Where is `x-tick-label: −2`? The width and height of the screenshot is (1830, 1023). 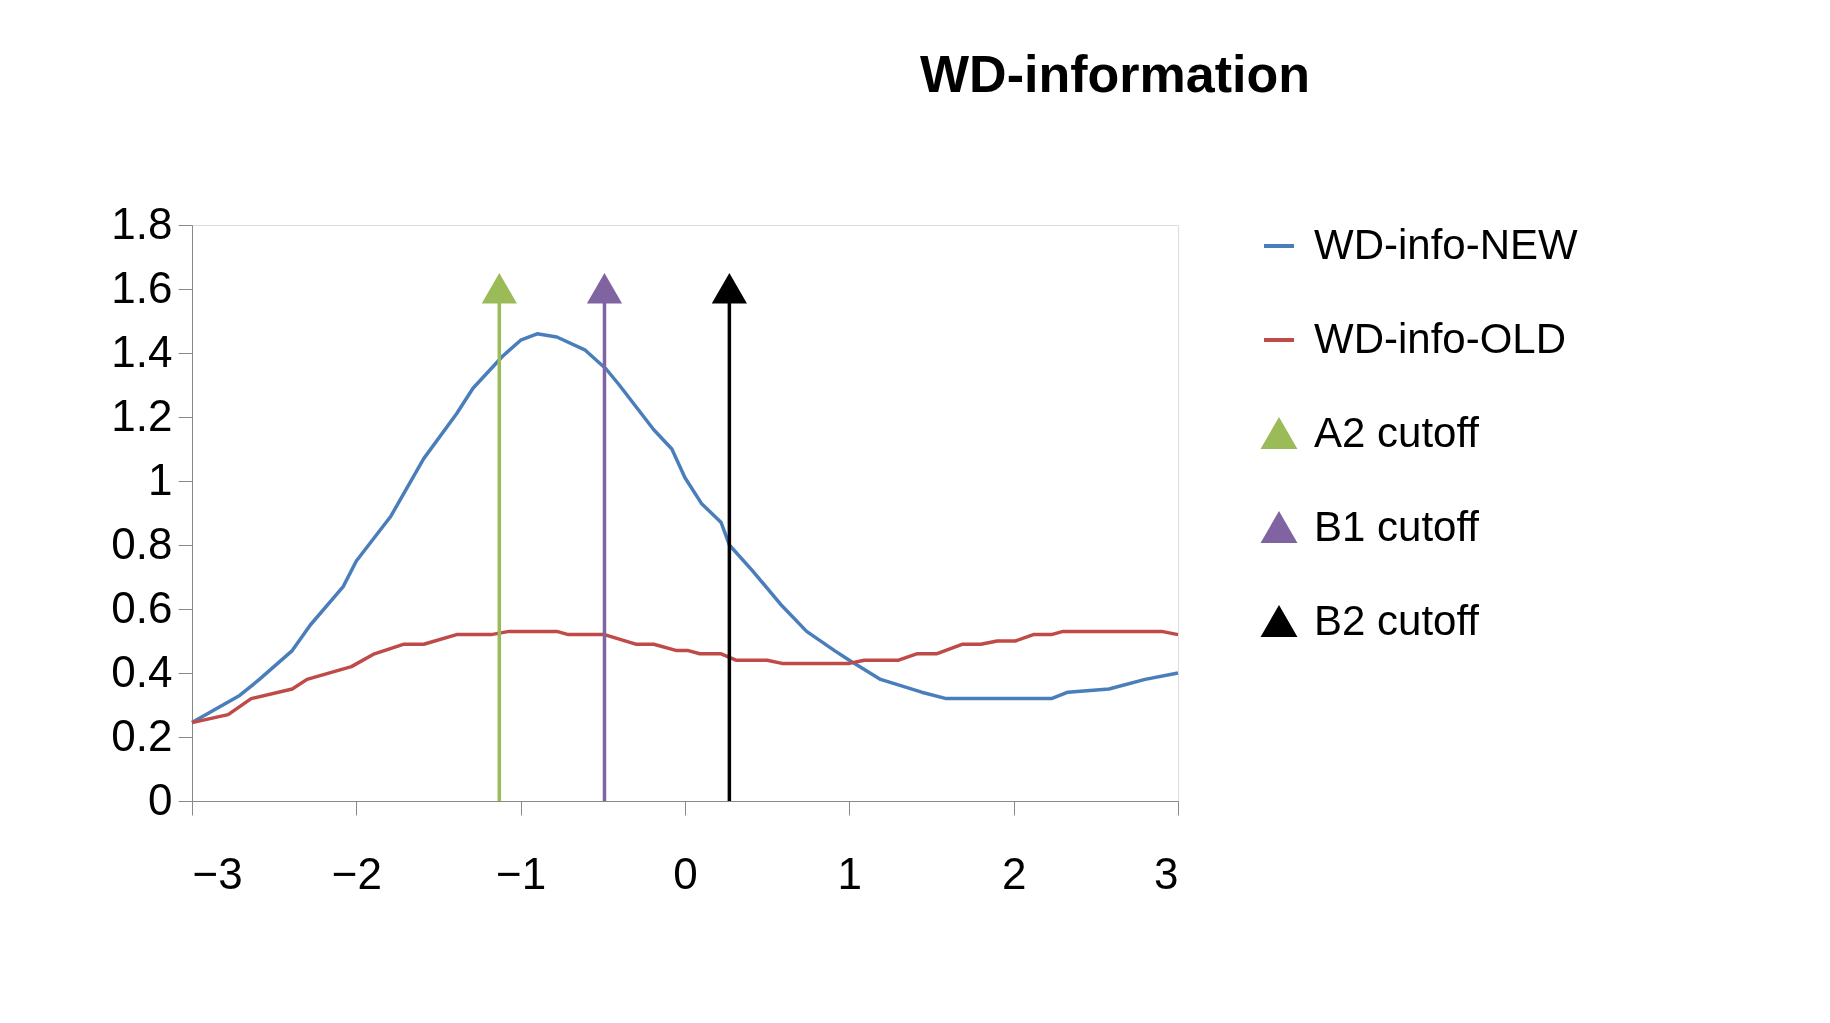 x-tick-label: −2 is located at coordinates (356, 873).